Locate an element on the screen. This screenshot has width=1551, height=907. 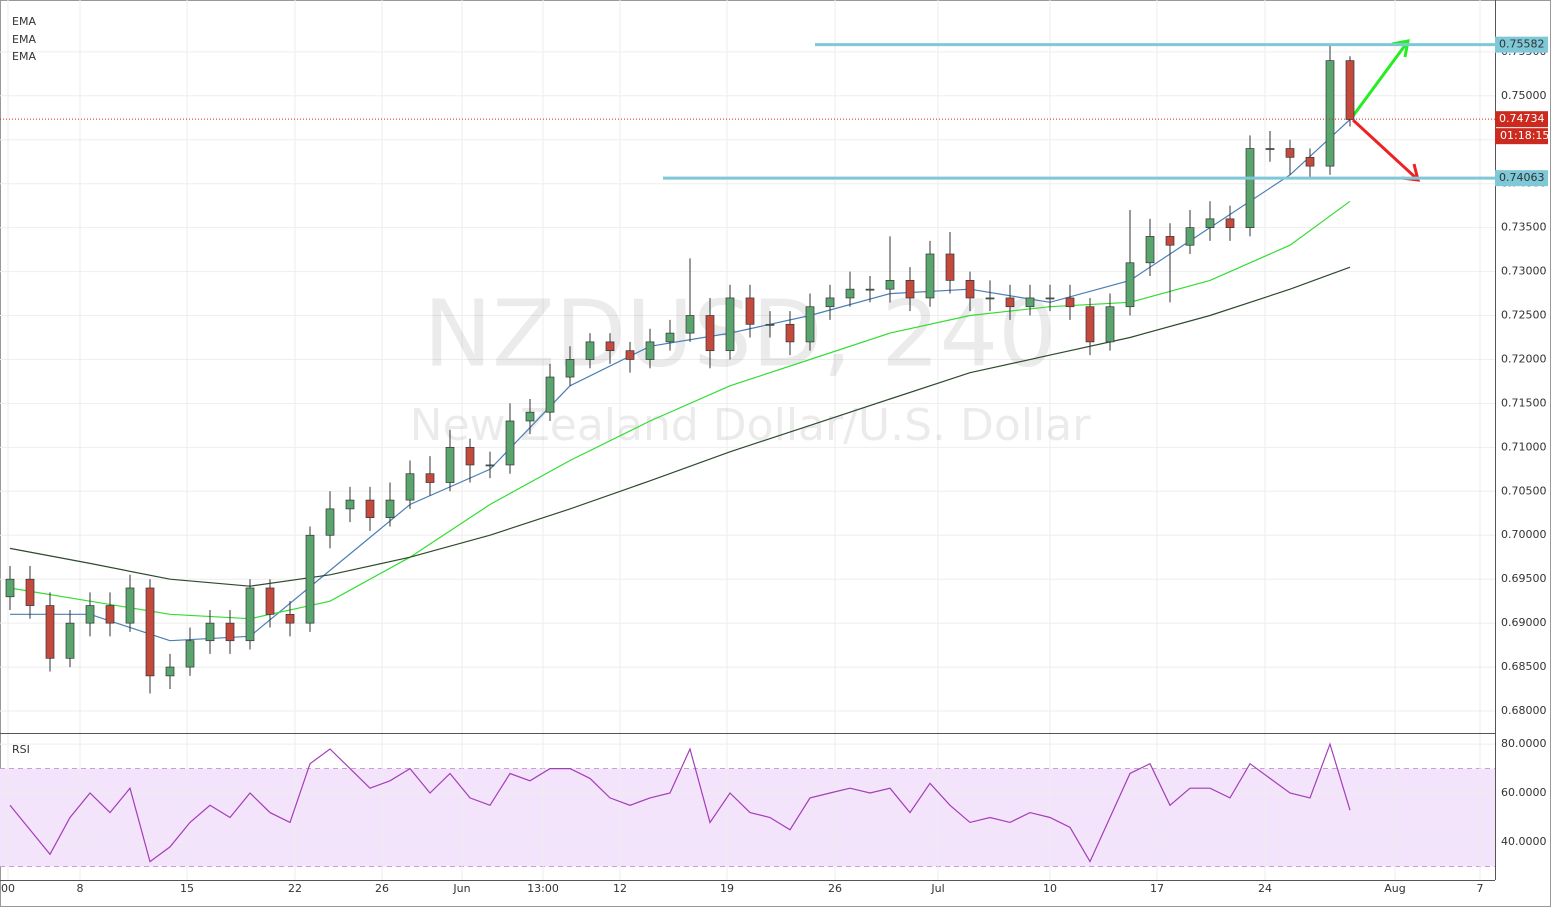
y-tick-label: 60.0000 is located at coordinates (1524, 792).